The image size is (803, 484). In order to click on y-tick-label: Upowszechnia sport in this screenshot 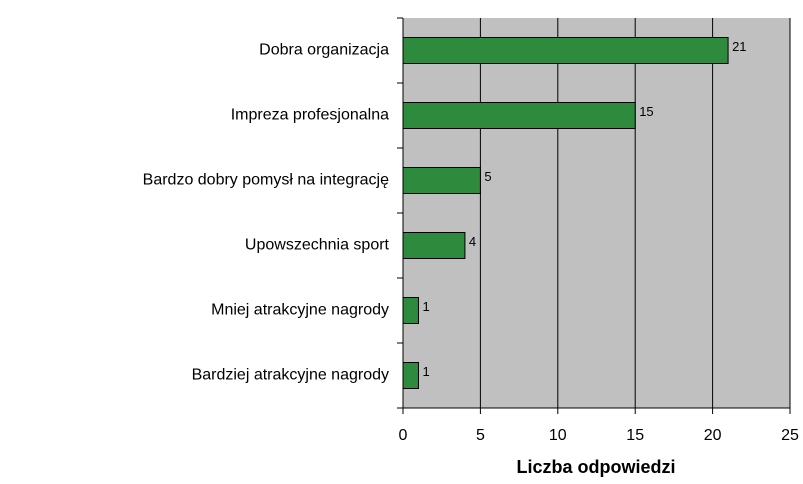, I will do `click(317, 245)`.